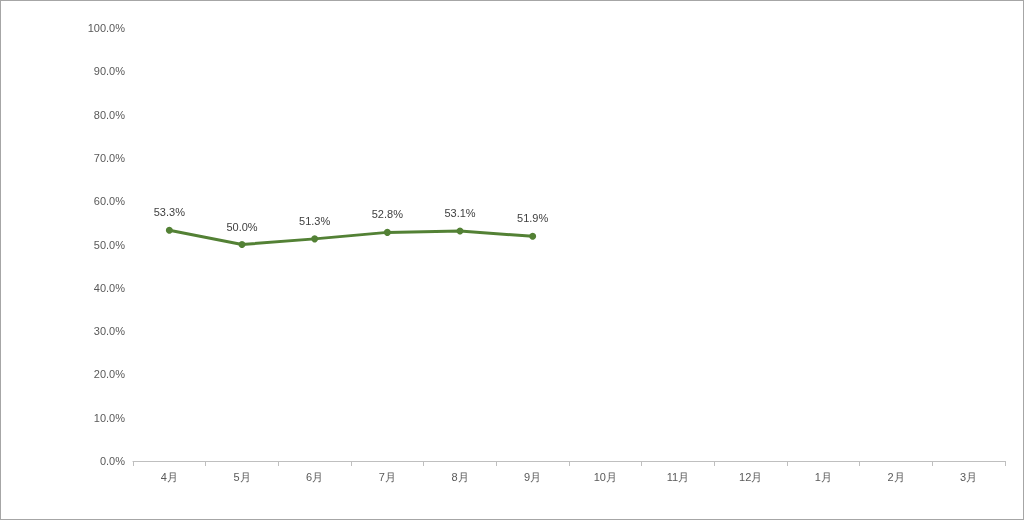 This screenshot has width=1024, height=520. Describe the element at coordinates (106, 28) in the screenshot. I see `y-tick-label: 100.0%` at that location.